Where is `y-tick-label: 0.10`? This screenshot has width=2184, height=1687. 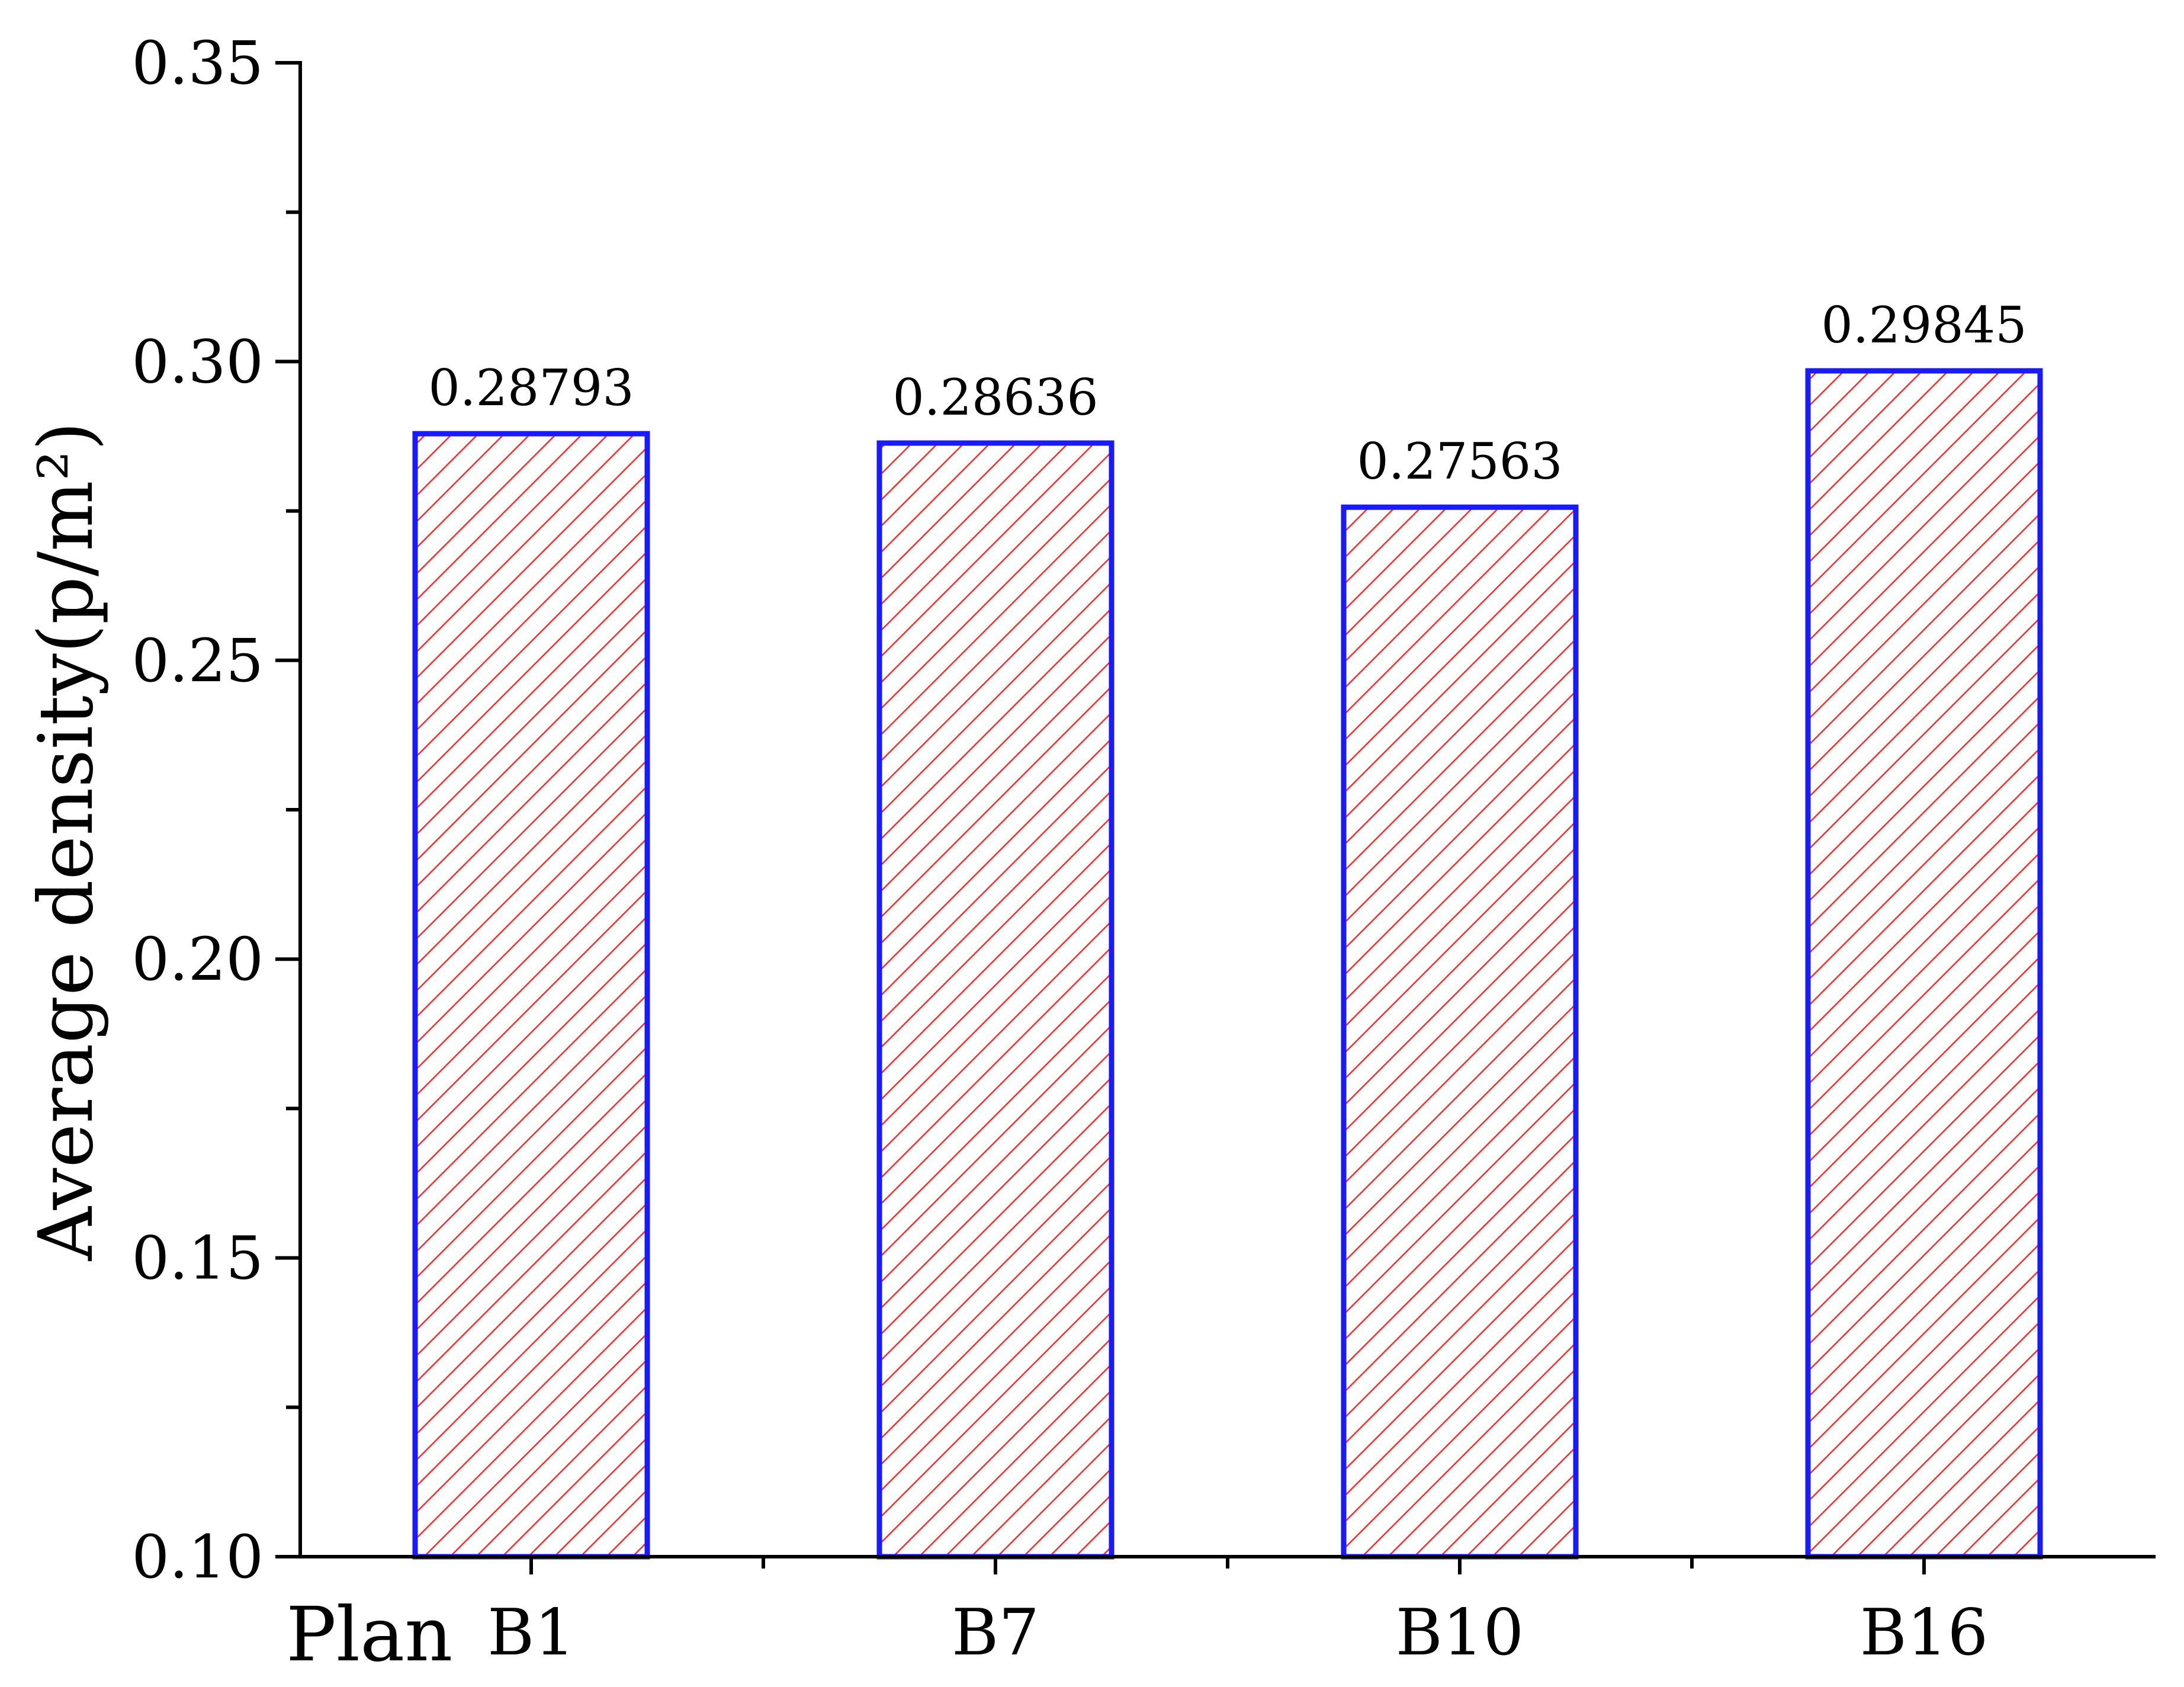 y-tick-label: 0.10 is located at coordinates (197, 1557).